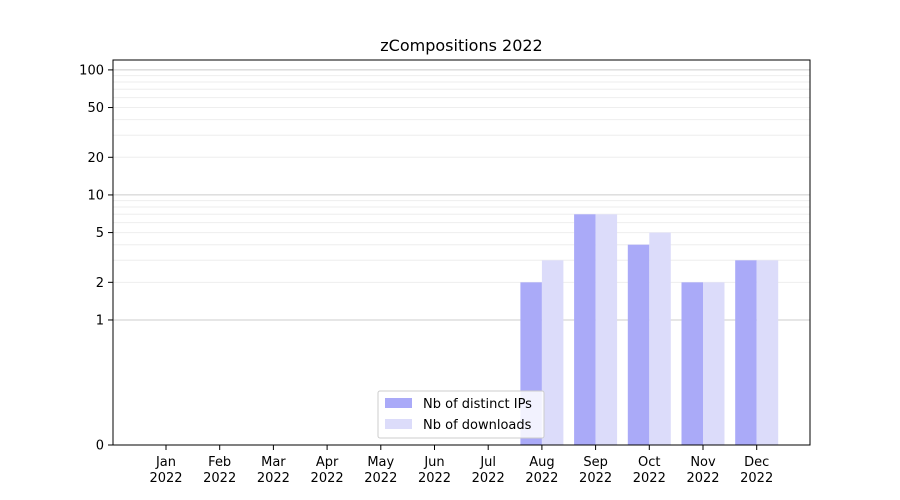  Describe the element at coordinates (100, 283) in the screenshot. I see `y-tick-label: 2` at that location.